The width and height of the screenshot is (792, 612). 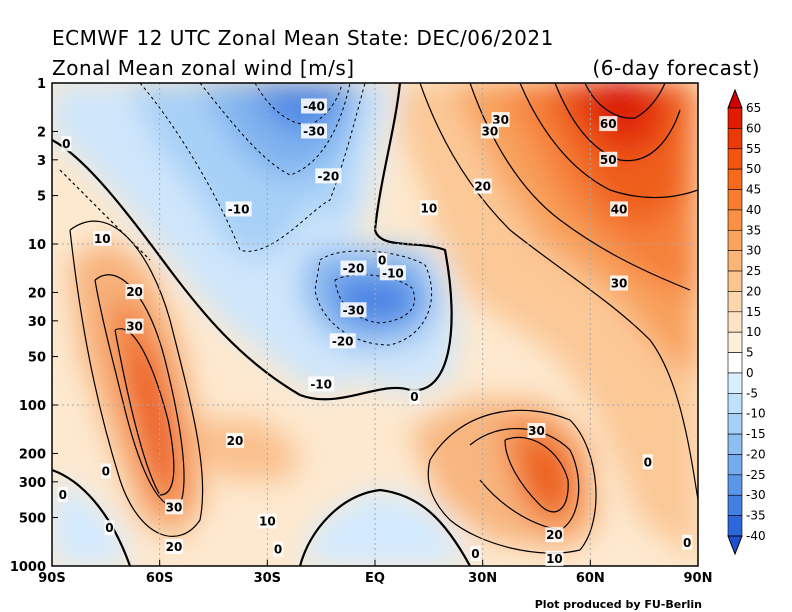 What do you see at coordinates (590, 578) in the screenshot?
I see `x-tick-label: 60N` at bounding box center [590, 578].